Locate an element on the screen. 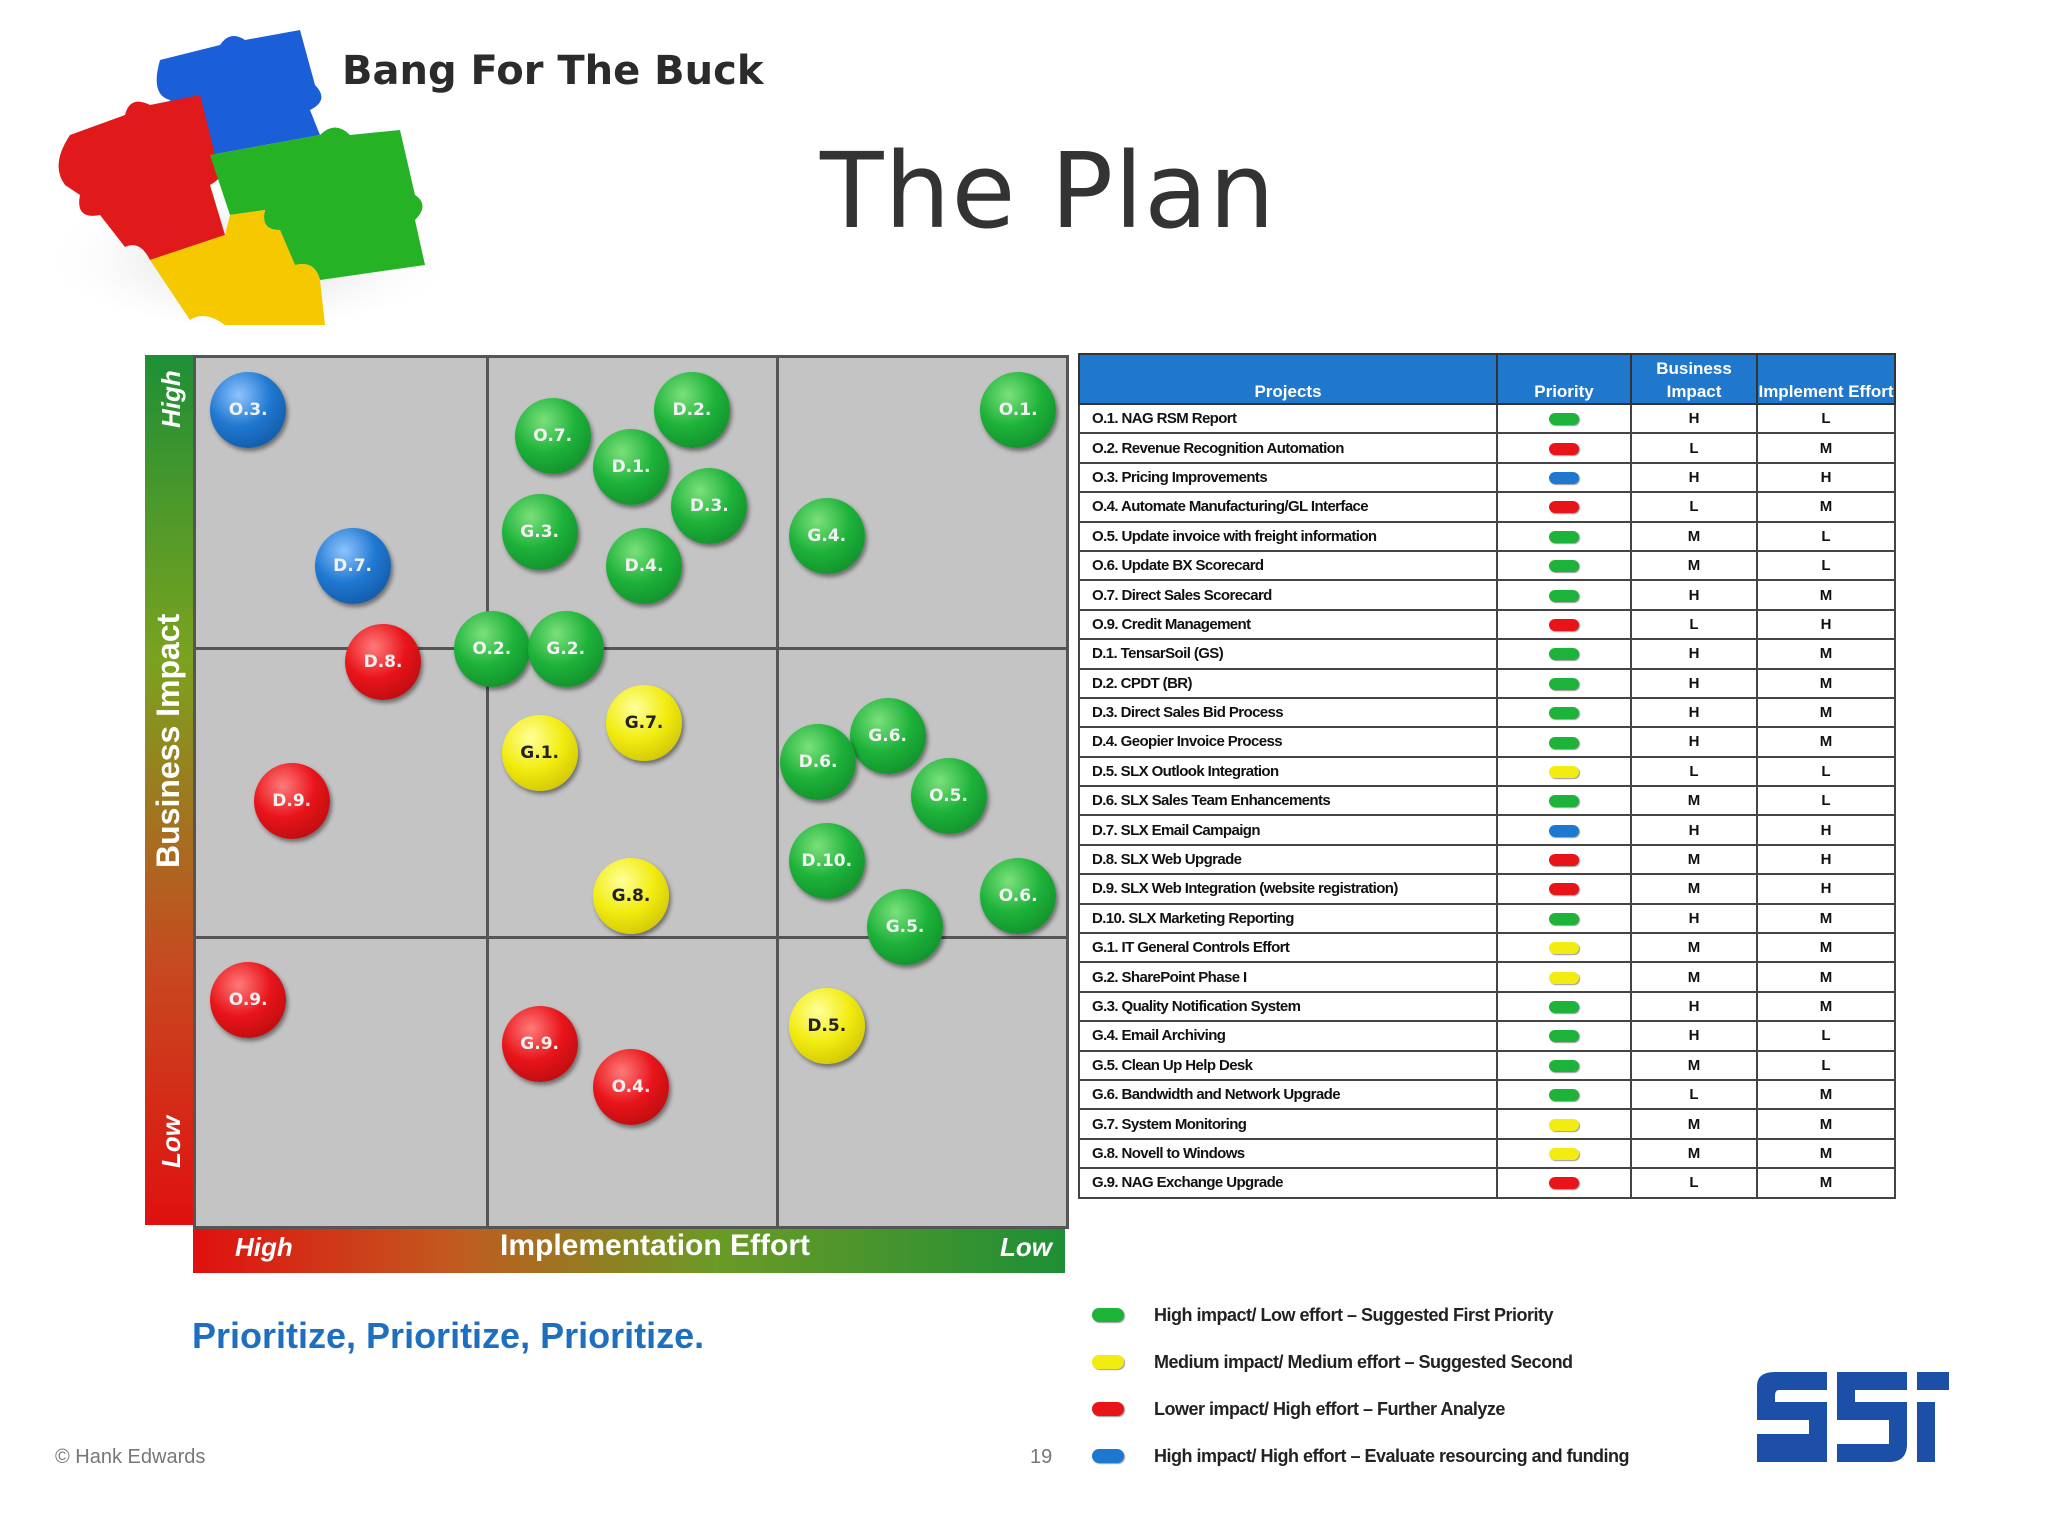  project-bubble: D.1. is located at coordinates (631, 466).